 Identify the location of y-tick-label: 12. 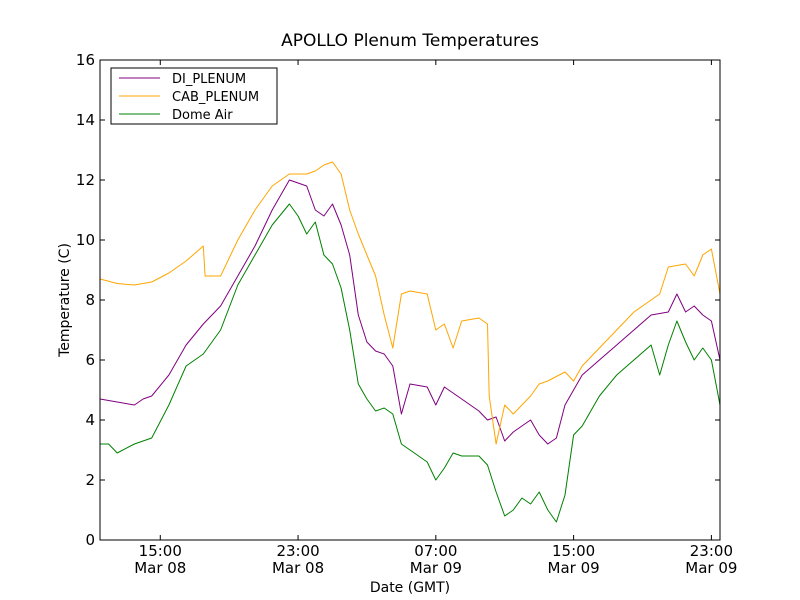
(85, 180).